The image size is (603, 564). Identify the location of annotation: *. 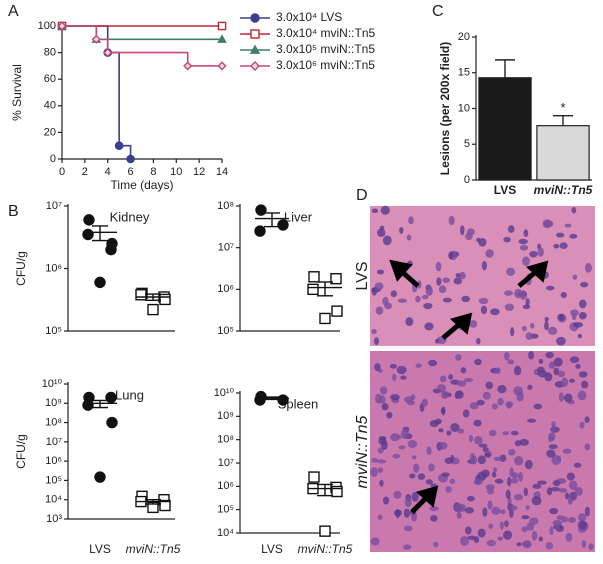
(562, 107).